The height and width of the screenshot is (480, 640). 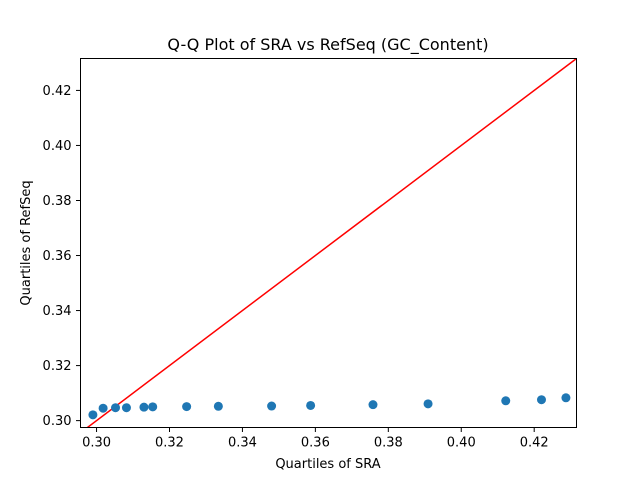 I want to click on y-tick-label: 0.32, so click(x=57, y=366).